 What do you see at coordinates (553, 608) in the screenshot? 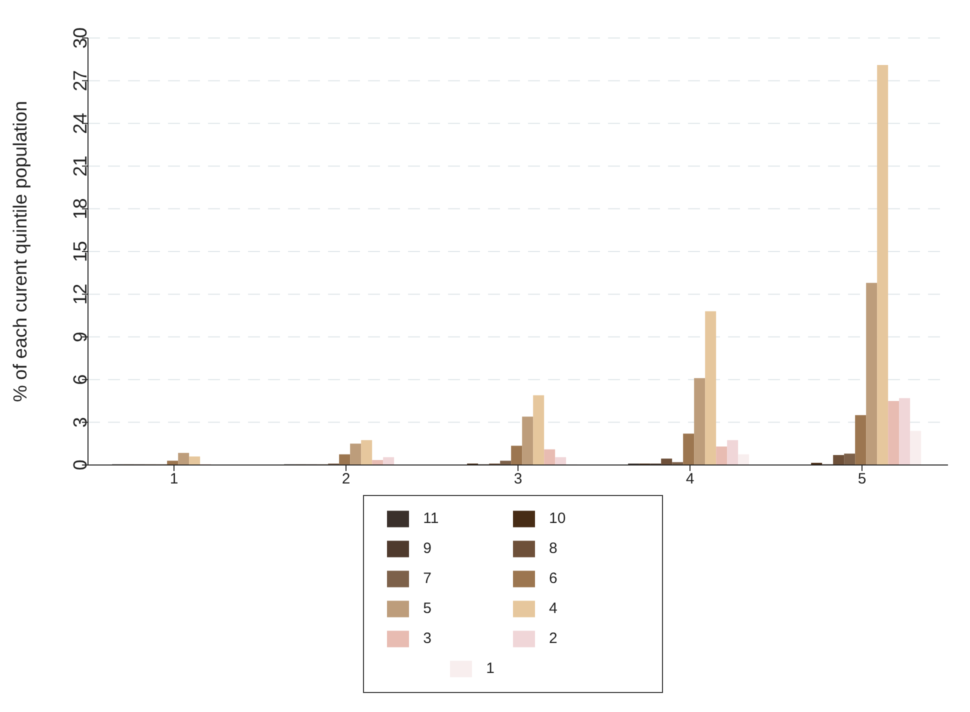
I see `legend-label: 4` at bounding box center [553, 608].